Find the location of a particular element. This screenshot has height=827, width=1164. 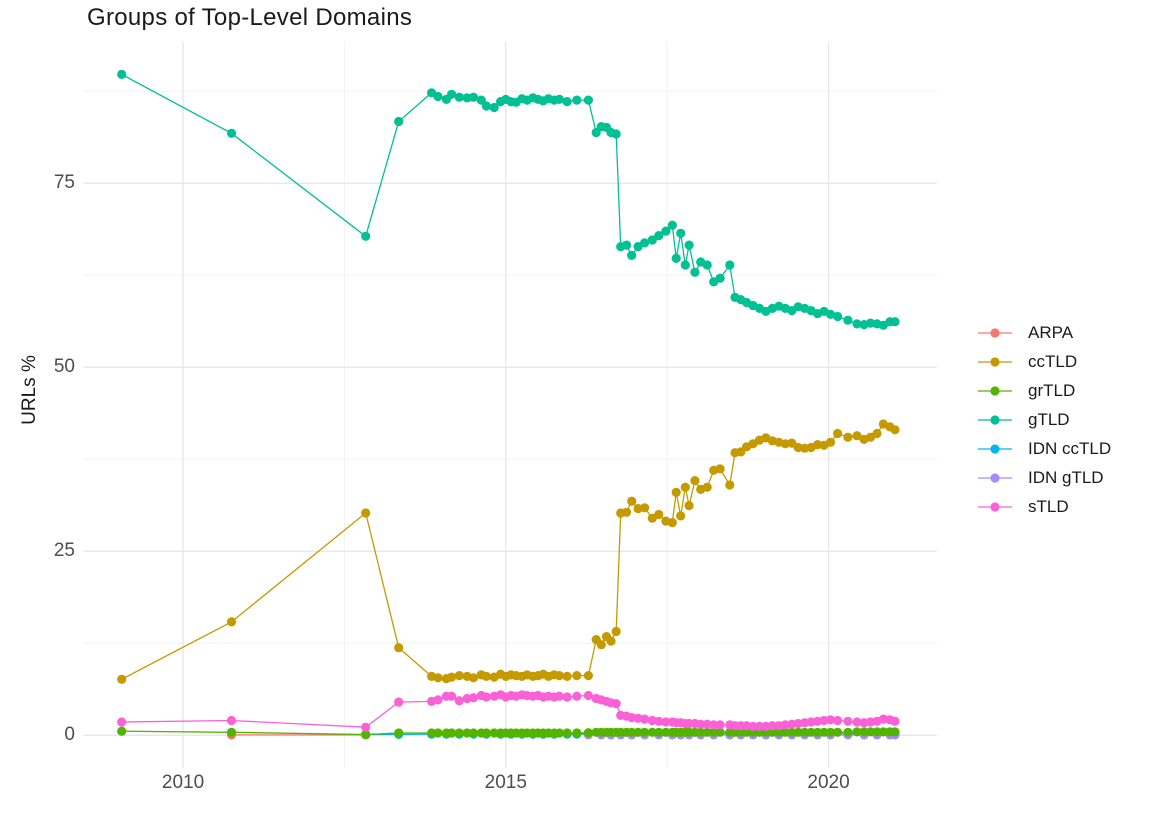

legend-label: ccTLD is located at coordinates (1053, 361).